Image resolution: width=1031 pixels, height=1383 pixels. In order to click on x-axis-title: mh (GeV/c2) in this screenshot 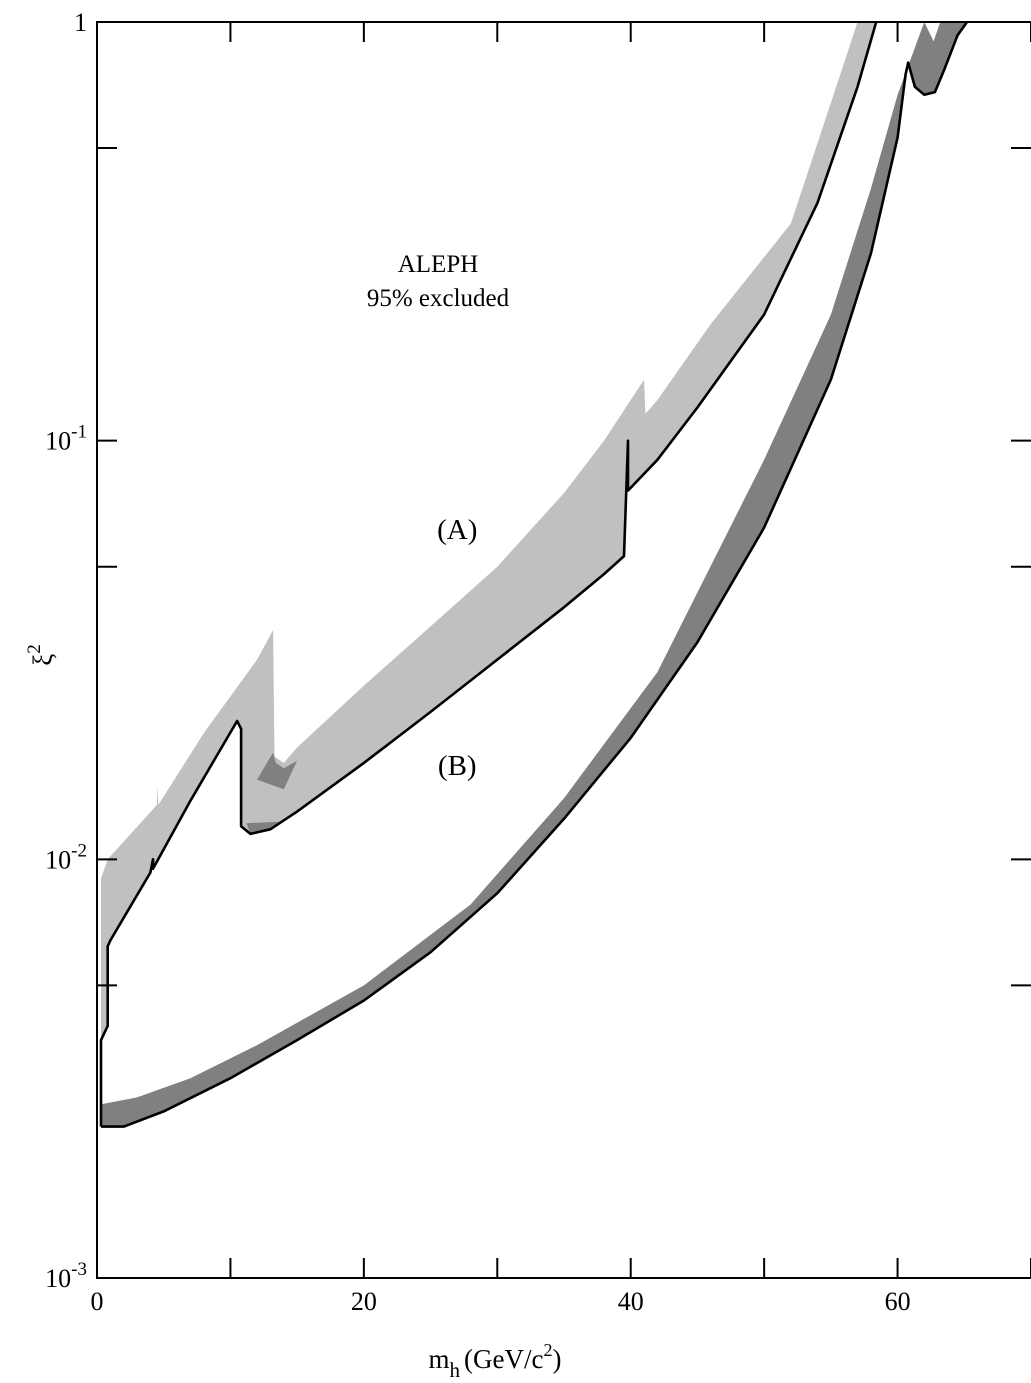, I will do `click(495, 1361)`.